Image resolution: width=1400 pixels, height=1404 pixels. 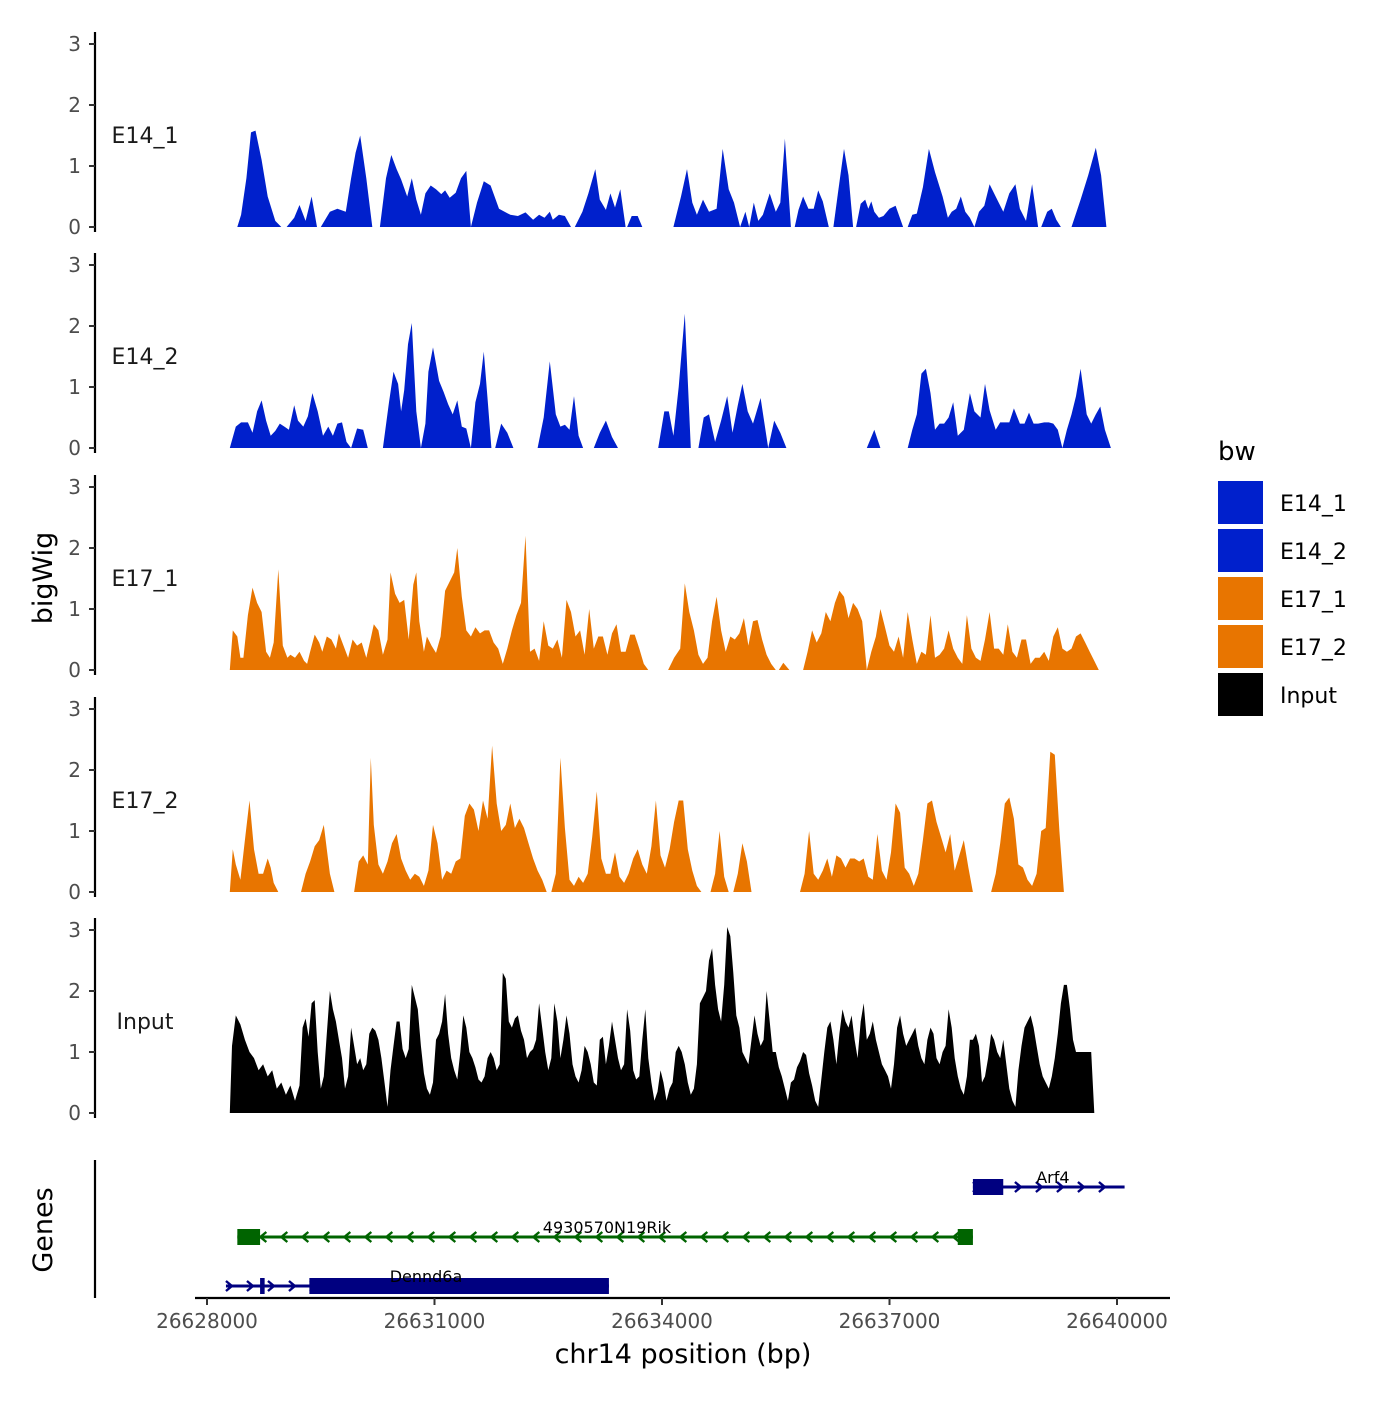 What do you see at coordinates (1282, 598) in the screenshot?
I see `legend-item-E17_1: E17_1` at bounding box center [1282, 598].